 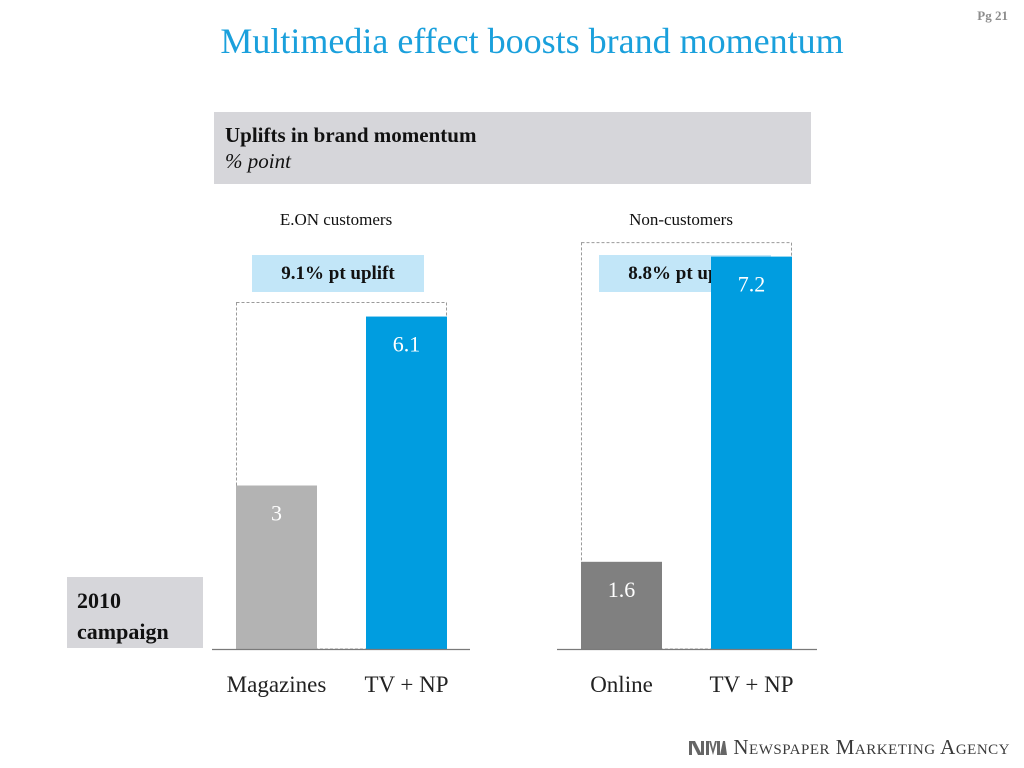 I want to click on campaign-year: 2010, so click(x=99, y=600).